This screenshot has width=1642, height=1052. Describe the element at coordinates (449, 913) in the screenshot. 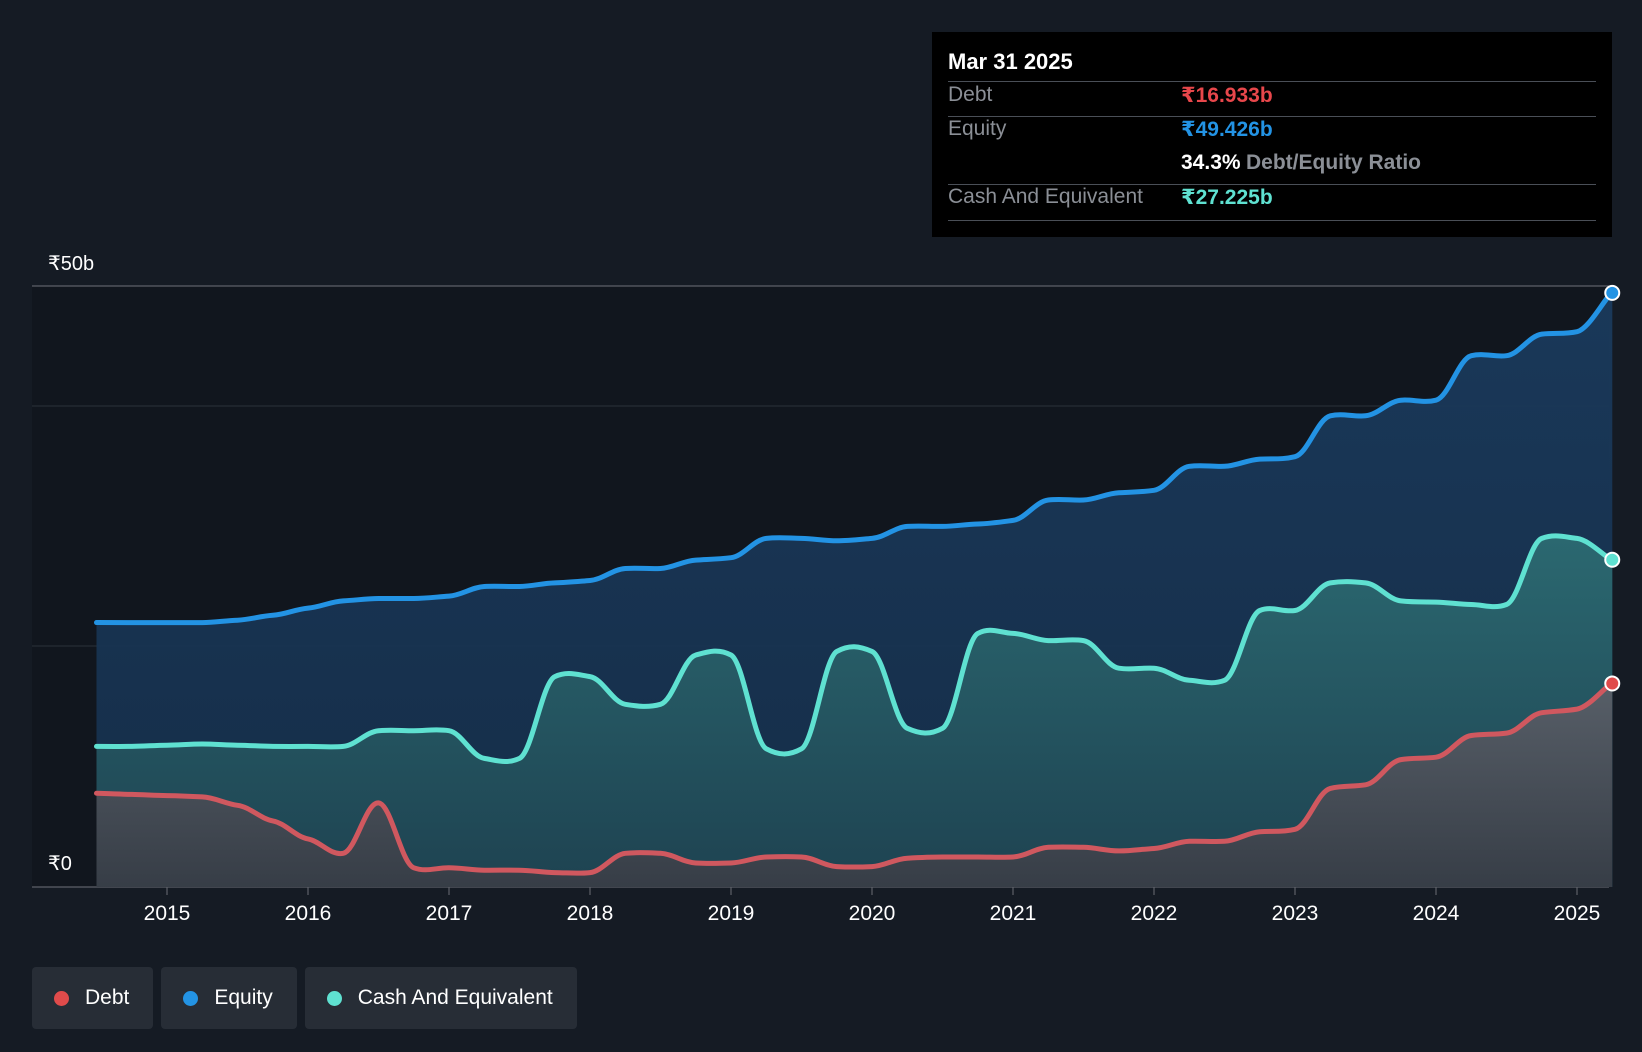

I see `x-tick-label: 2017` at that location.